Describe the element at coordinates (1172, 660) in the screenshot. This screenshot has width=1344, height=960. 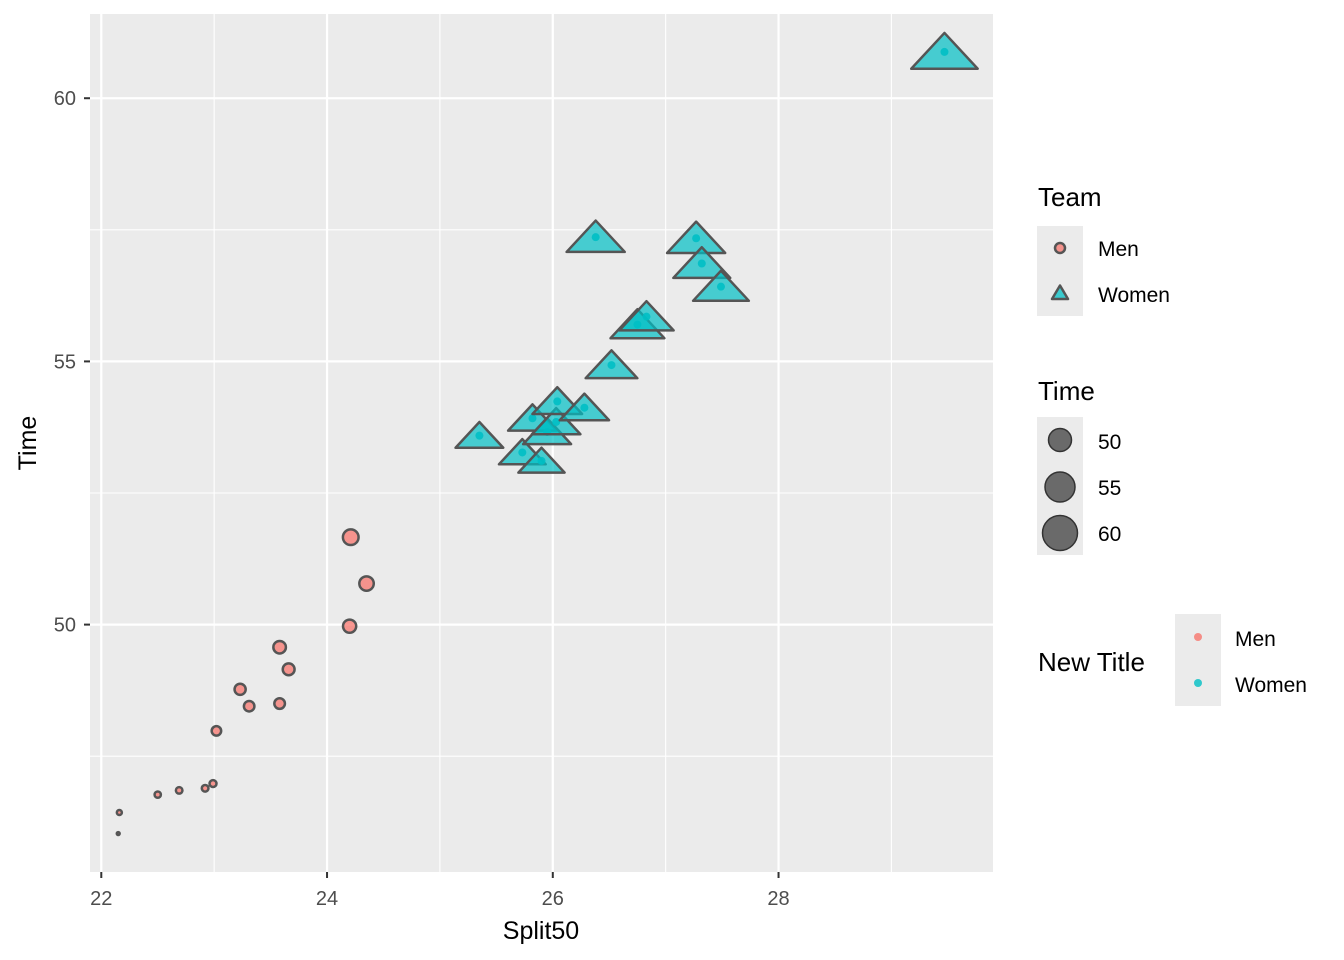
I see `legend-new-title: New Title Men Women` at that location.